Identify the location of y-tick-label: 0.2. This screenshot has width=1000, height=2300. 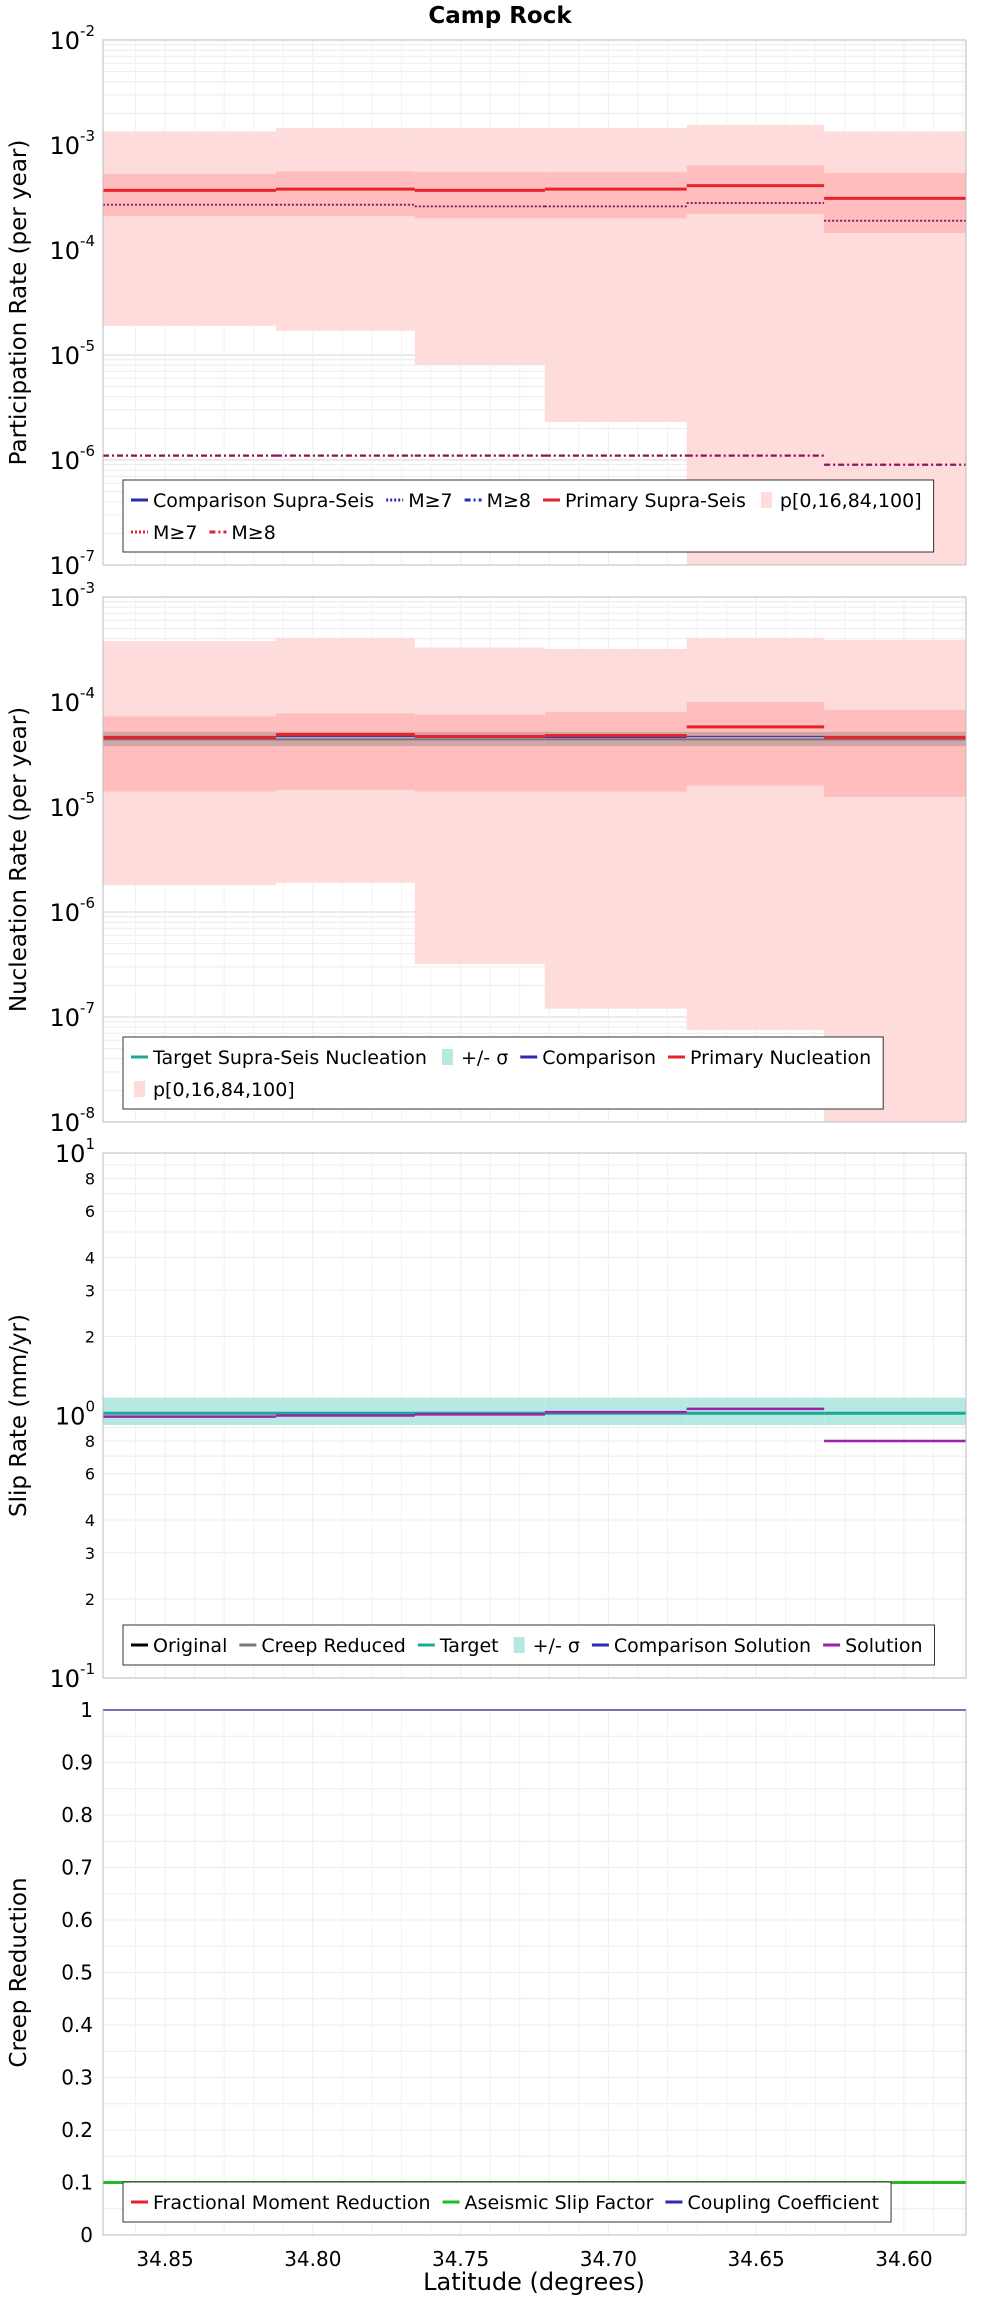
(77, 2130).